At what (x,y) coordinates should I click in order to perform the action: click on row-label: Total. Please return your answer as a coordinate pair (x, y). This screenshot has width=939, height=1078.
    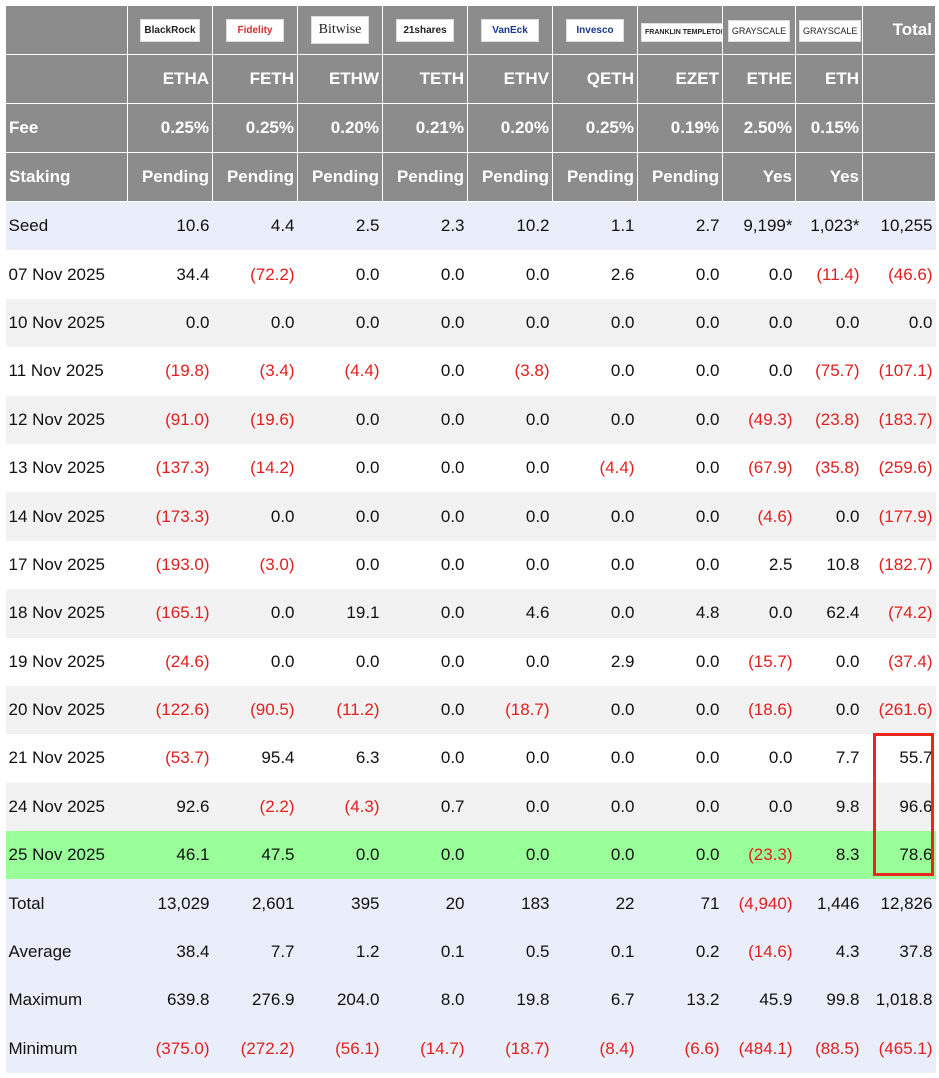
    Looking at the image, I should click on (26, 903).